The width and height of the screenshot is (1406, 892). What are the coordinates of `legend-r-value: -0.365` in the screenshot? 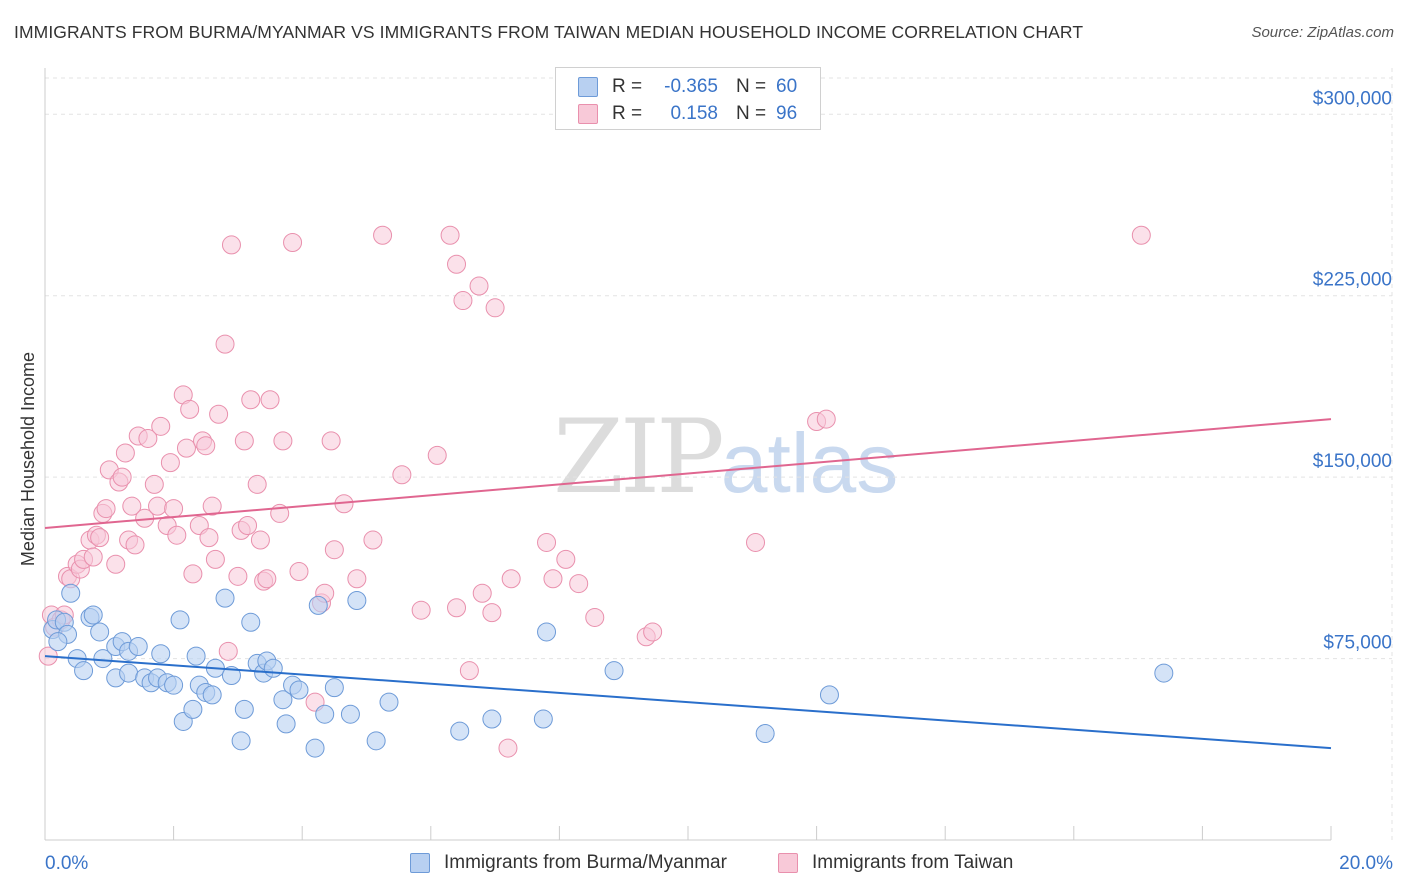 It's located at (691, 86).